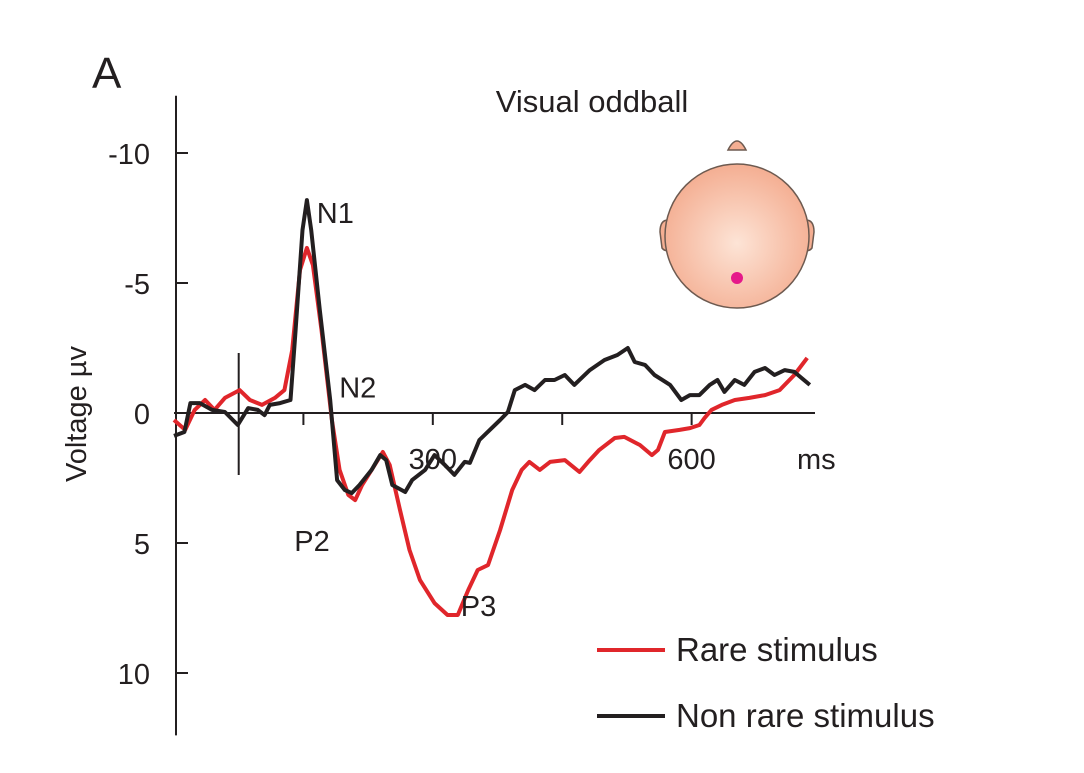  What do you see at coordinates (737, 236) in the screenshot?
I see `head-icon` at bounding box center [737, 236].